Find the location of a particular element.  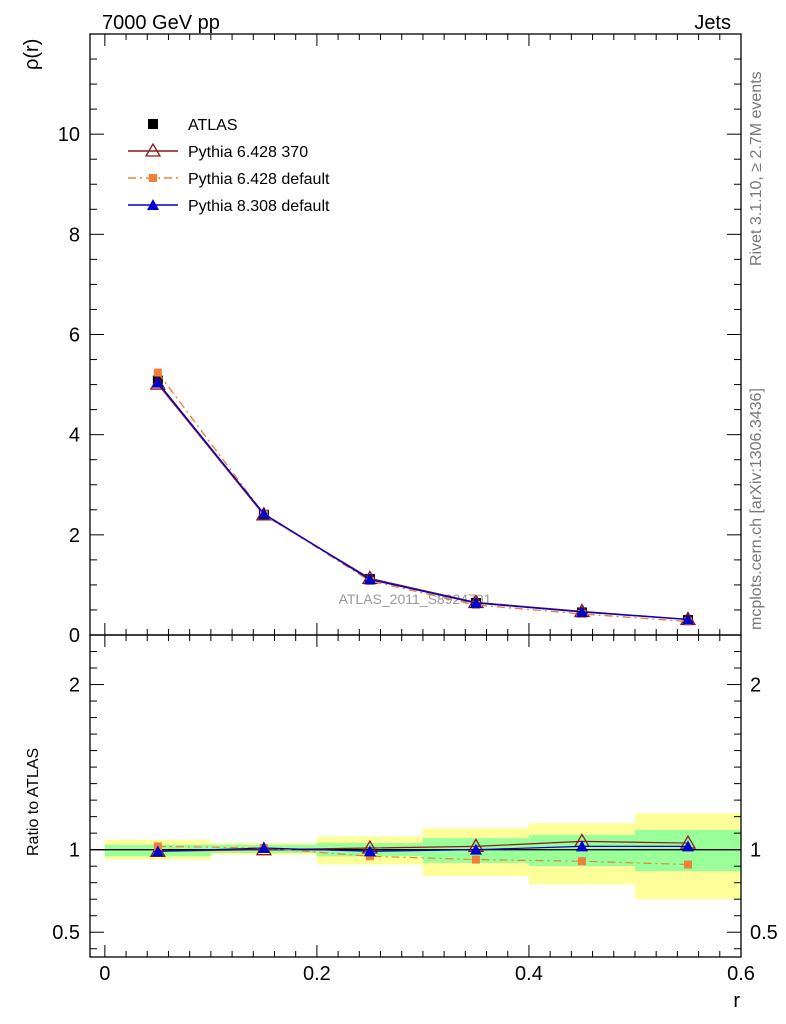

mcplots-label: mcplots.cern.ch [arXiv:1306.3436] is located at coordinates (756, 509).